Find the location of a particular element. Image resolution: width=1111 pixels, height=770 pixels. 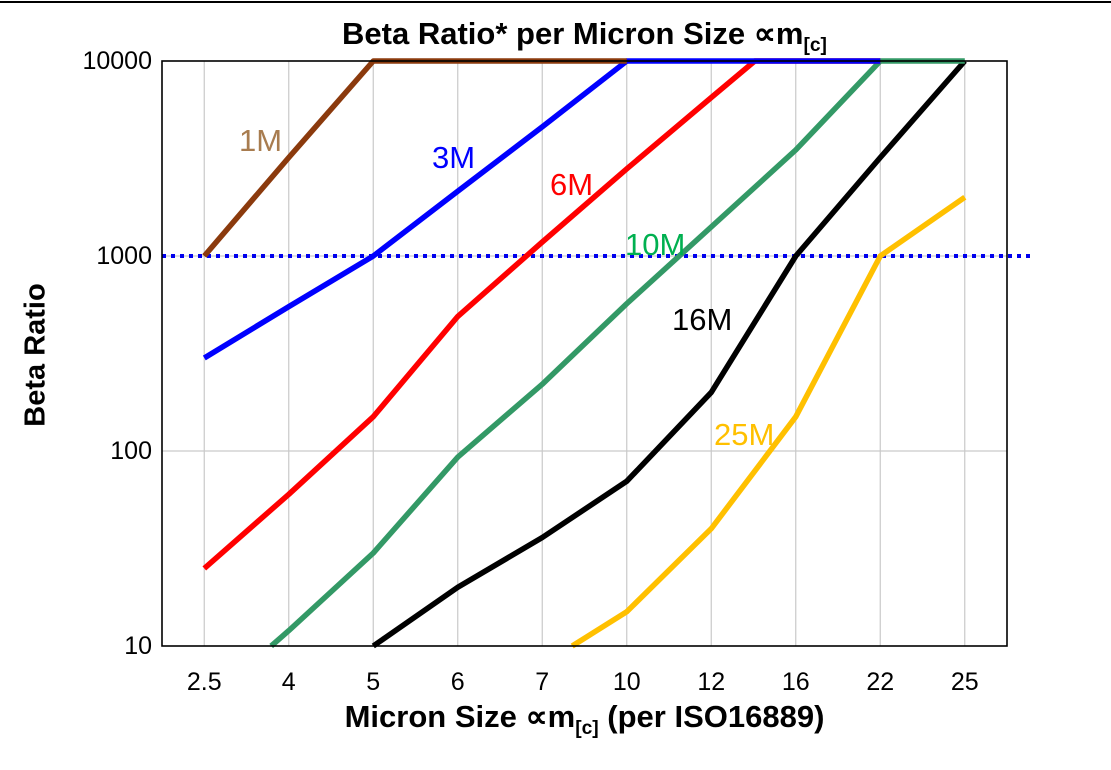

proportional-symbol: ∝m is located at coordinates (778, 33).